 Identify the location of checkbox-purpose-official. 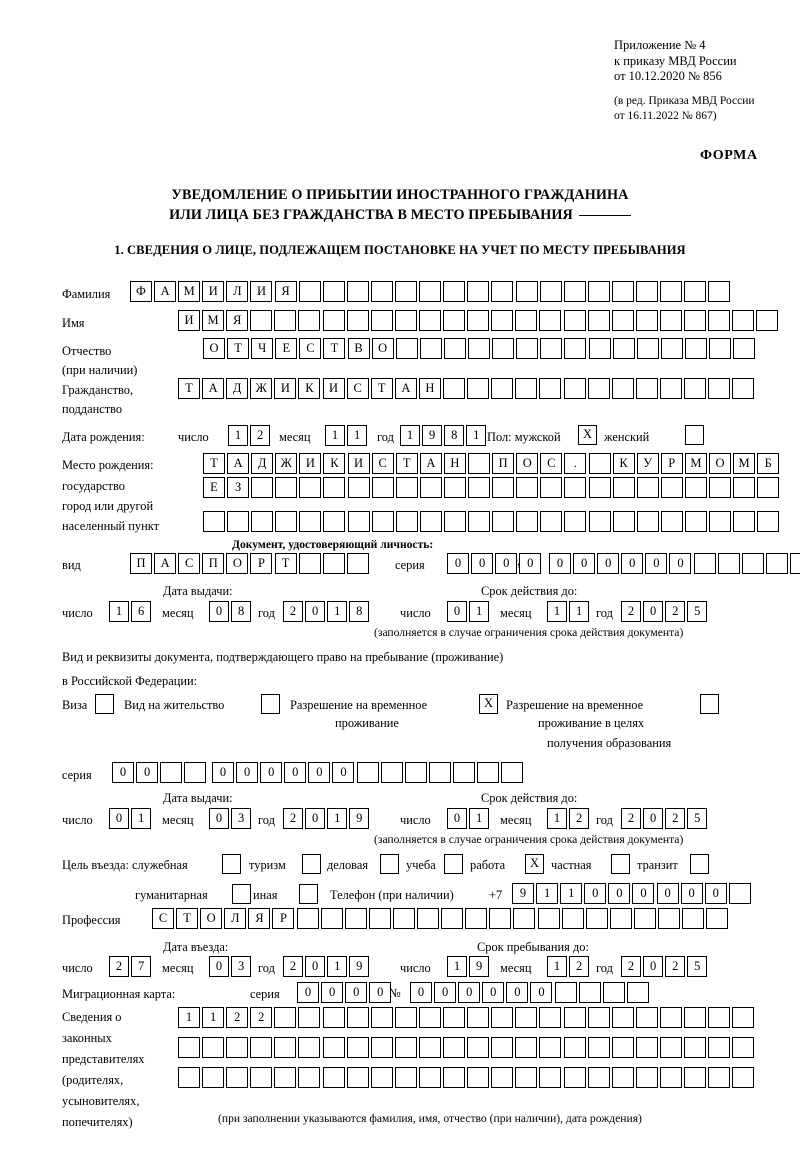
(231, 864).